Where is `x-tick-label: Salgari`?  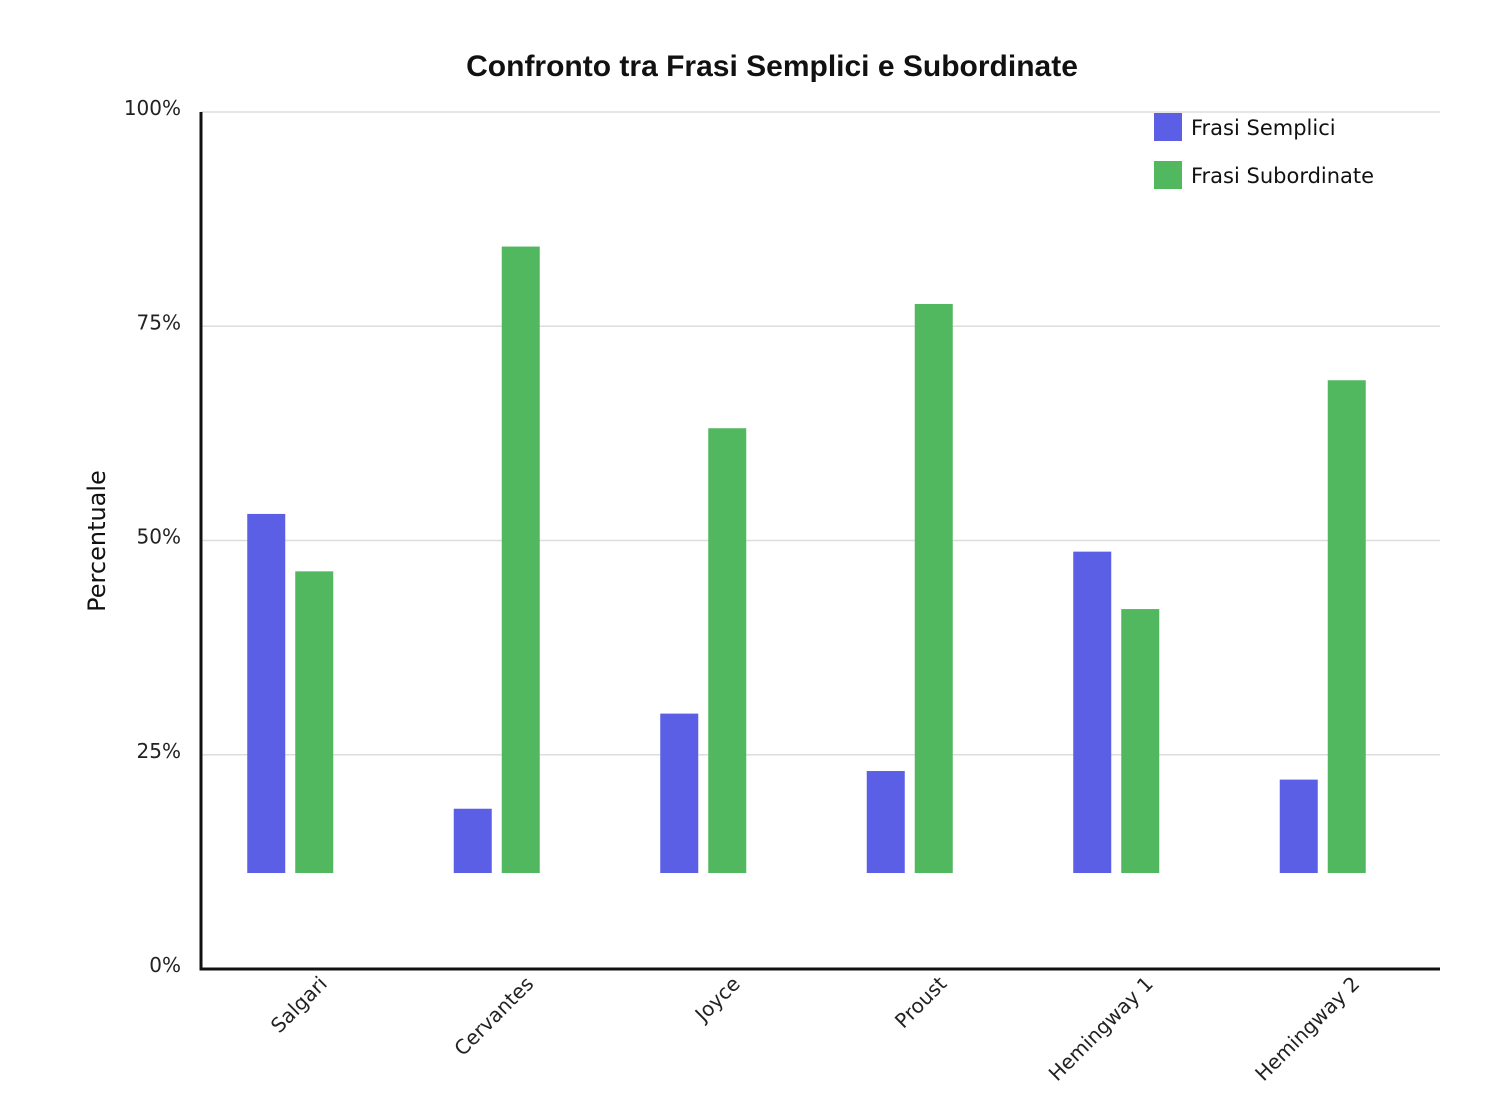 x-tick-label: Salgari is located at coordinates (299, 1005).